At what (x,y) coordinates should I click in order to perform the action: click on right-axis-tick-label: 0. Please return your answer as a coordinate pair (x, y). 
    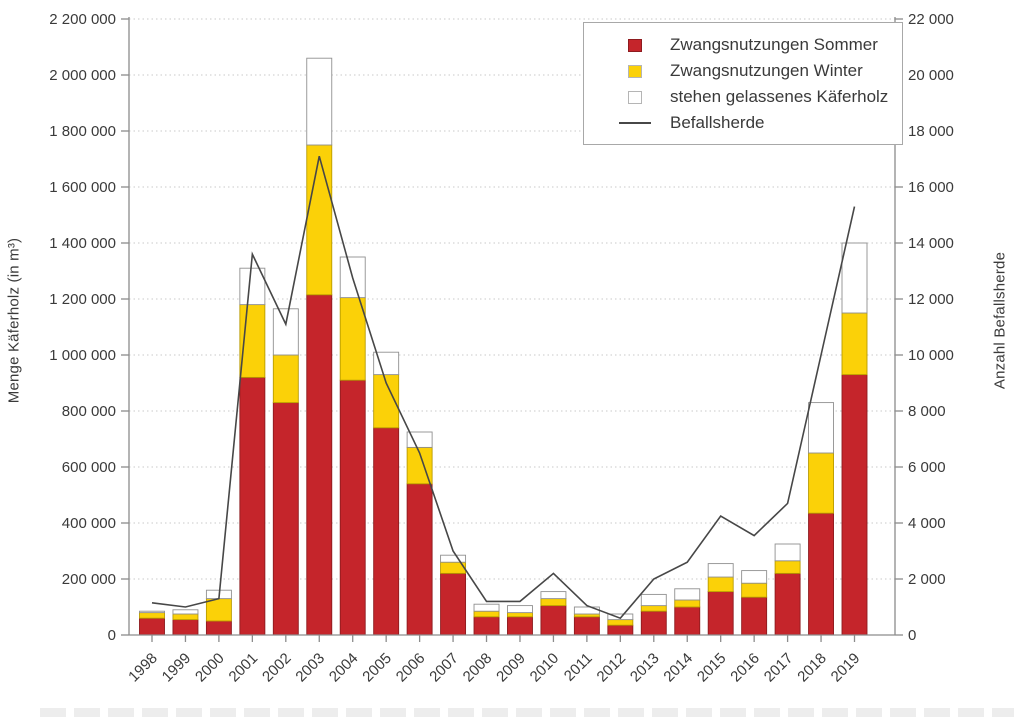
    Looking at the image, I should click on (912, 635).